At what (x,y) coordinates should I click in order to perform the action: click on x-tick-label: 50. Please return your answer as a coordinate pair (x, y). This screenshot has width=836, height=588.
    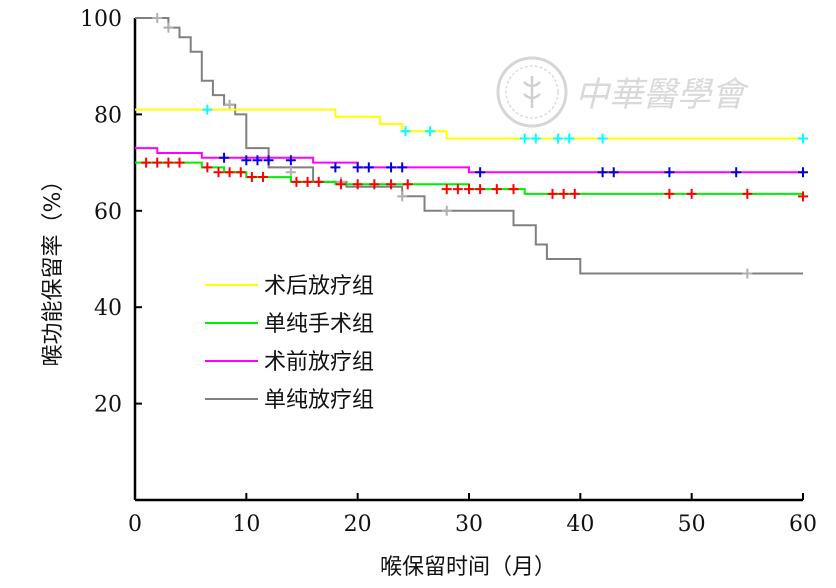
    Looking at the image, I should click on (692, 524).